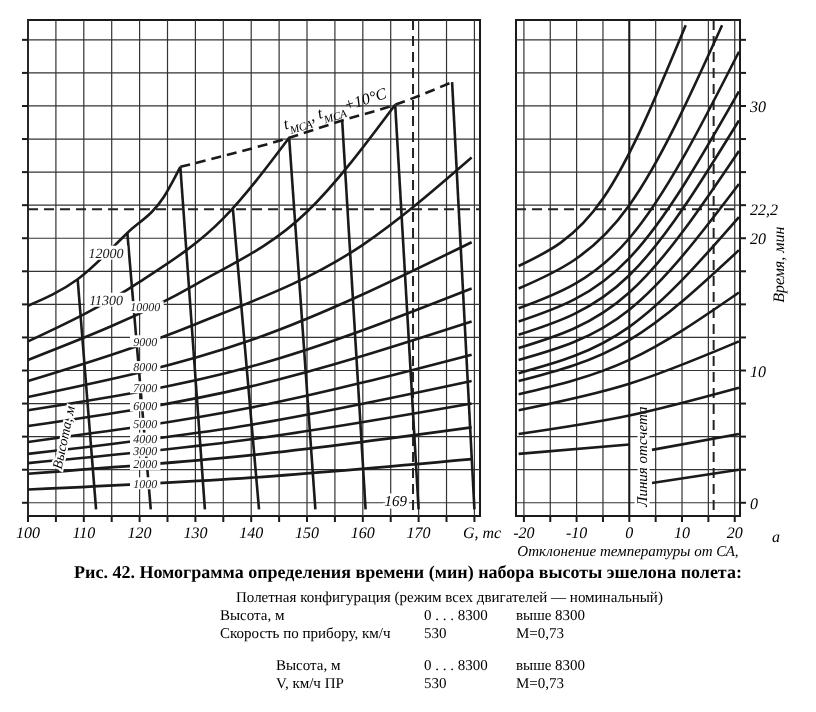 The image size is (816, 712). What do you see at coordinates (195, 533) in the screenshot?
I see `x-tick-label: 130` at bounding box center [195, 533].